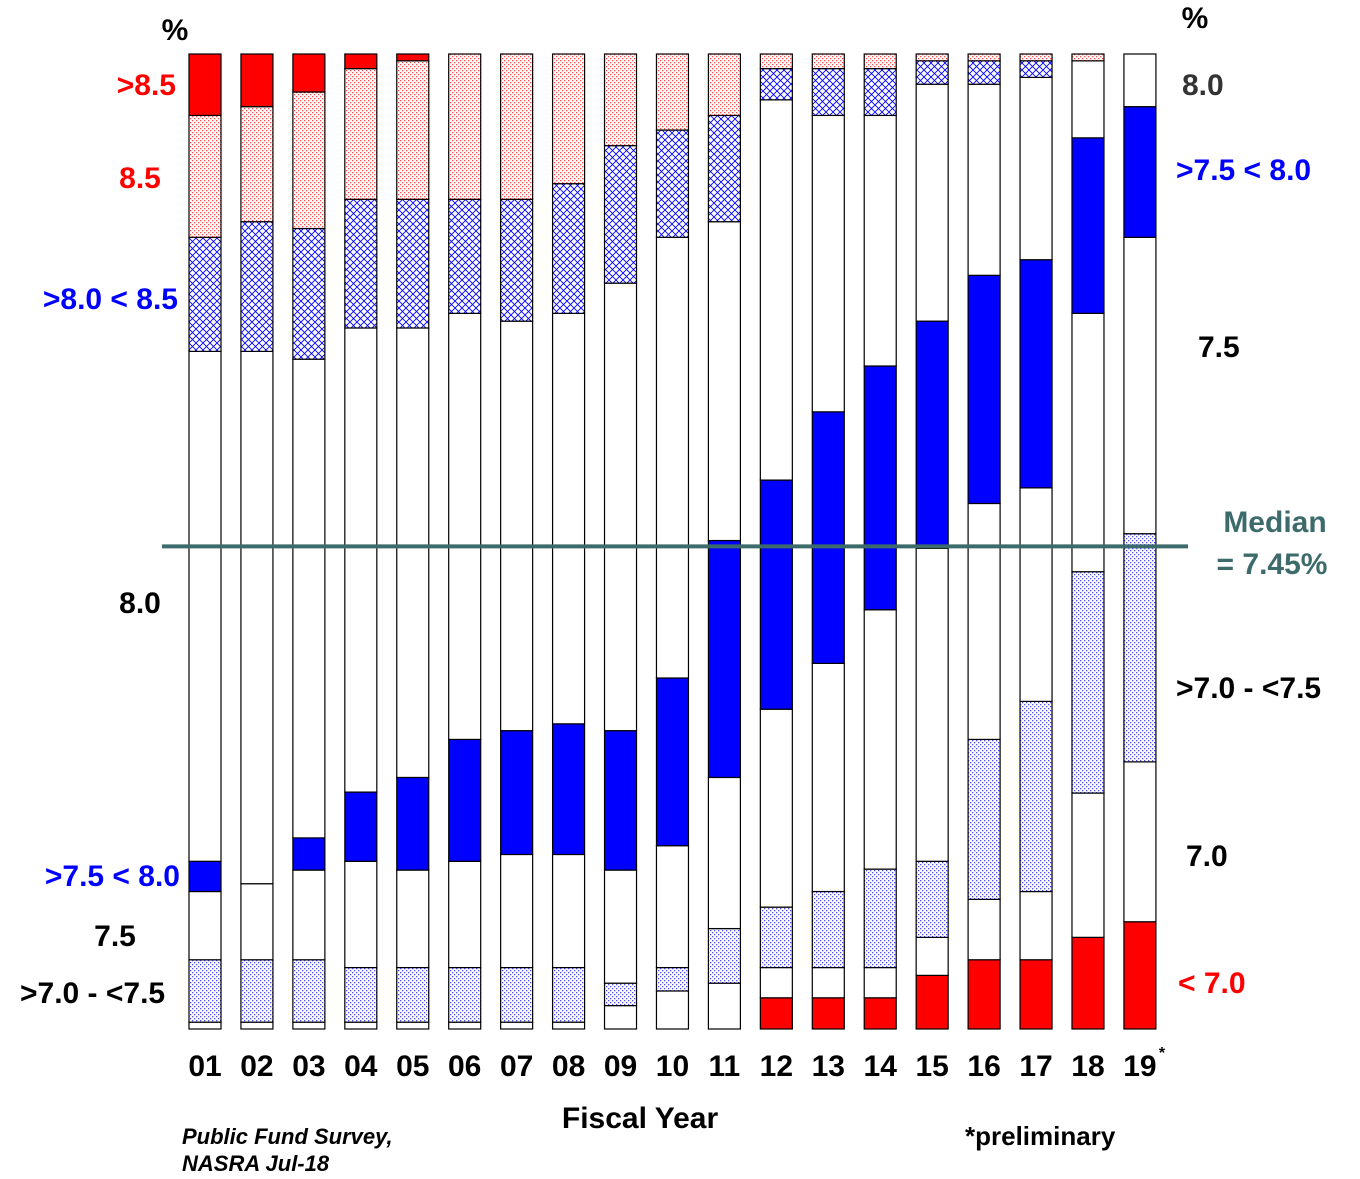 The width and height of the screenshot is (1360, 1179). What do you see at coordinates (140, 178) in the screenshot?
I see `legend-label: 8.5` at bounding box center [140, 178].